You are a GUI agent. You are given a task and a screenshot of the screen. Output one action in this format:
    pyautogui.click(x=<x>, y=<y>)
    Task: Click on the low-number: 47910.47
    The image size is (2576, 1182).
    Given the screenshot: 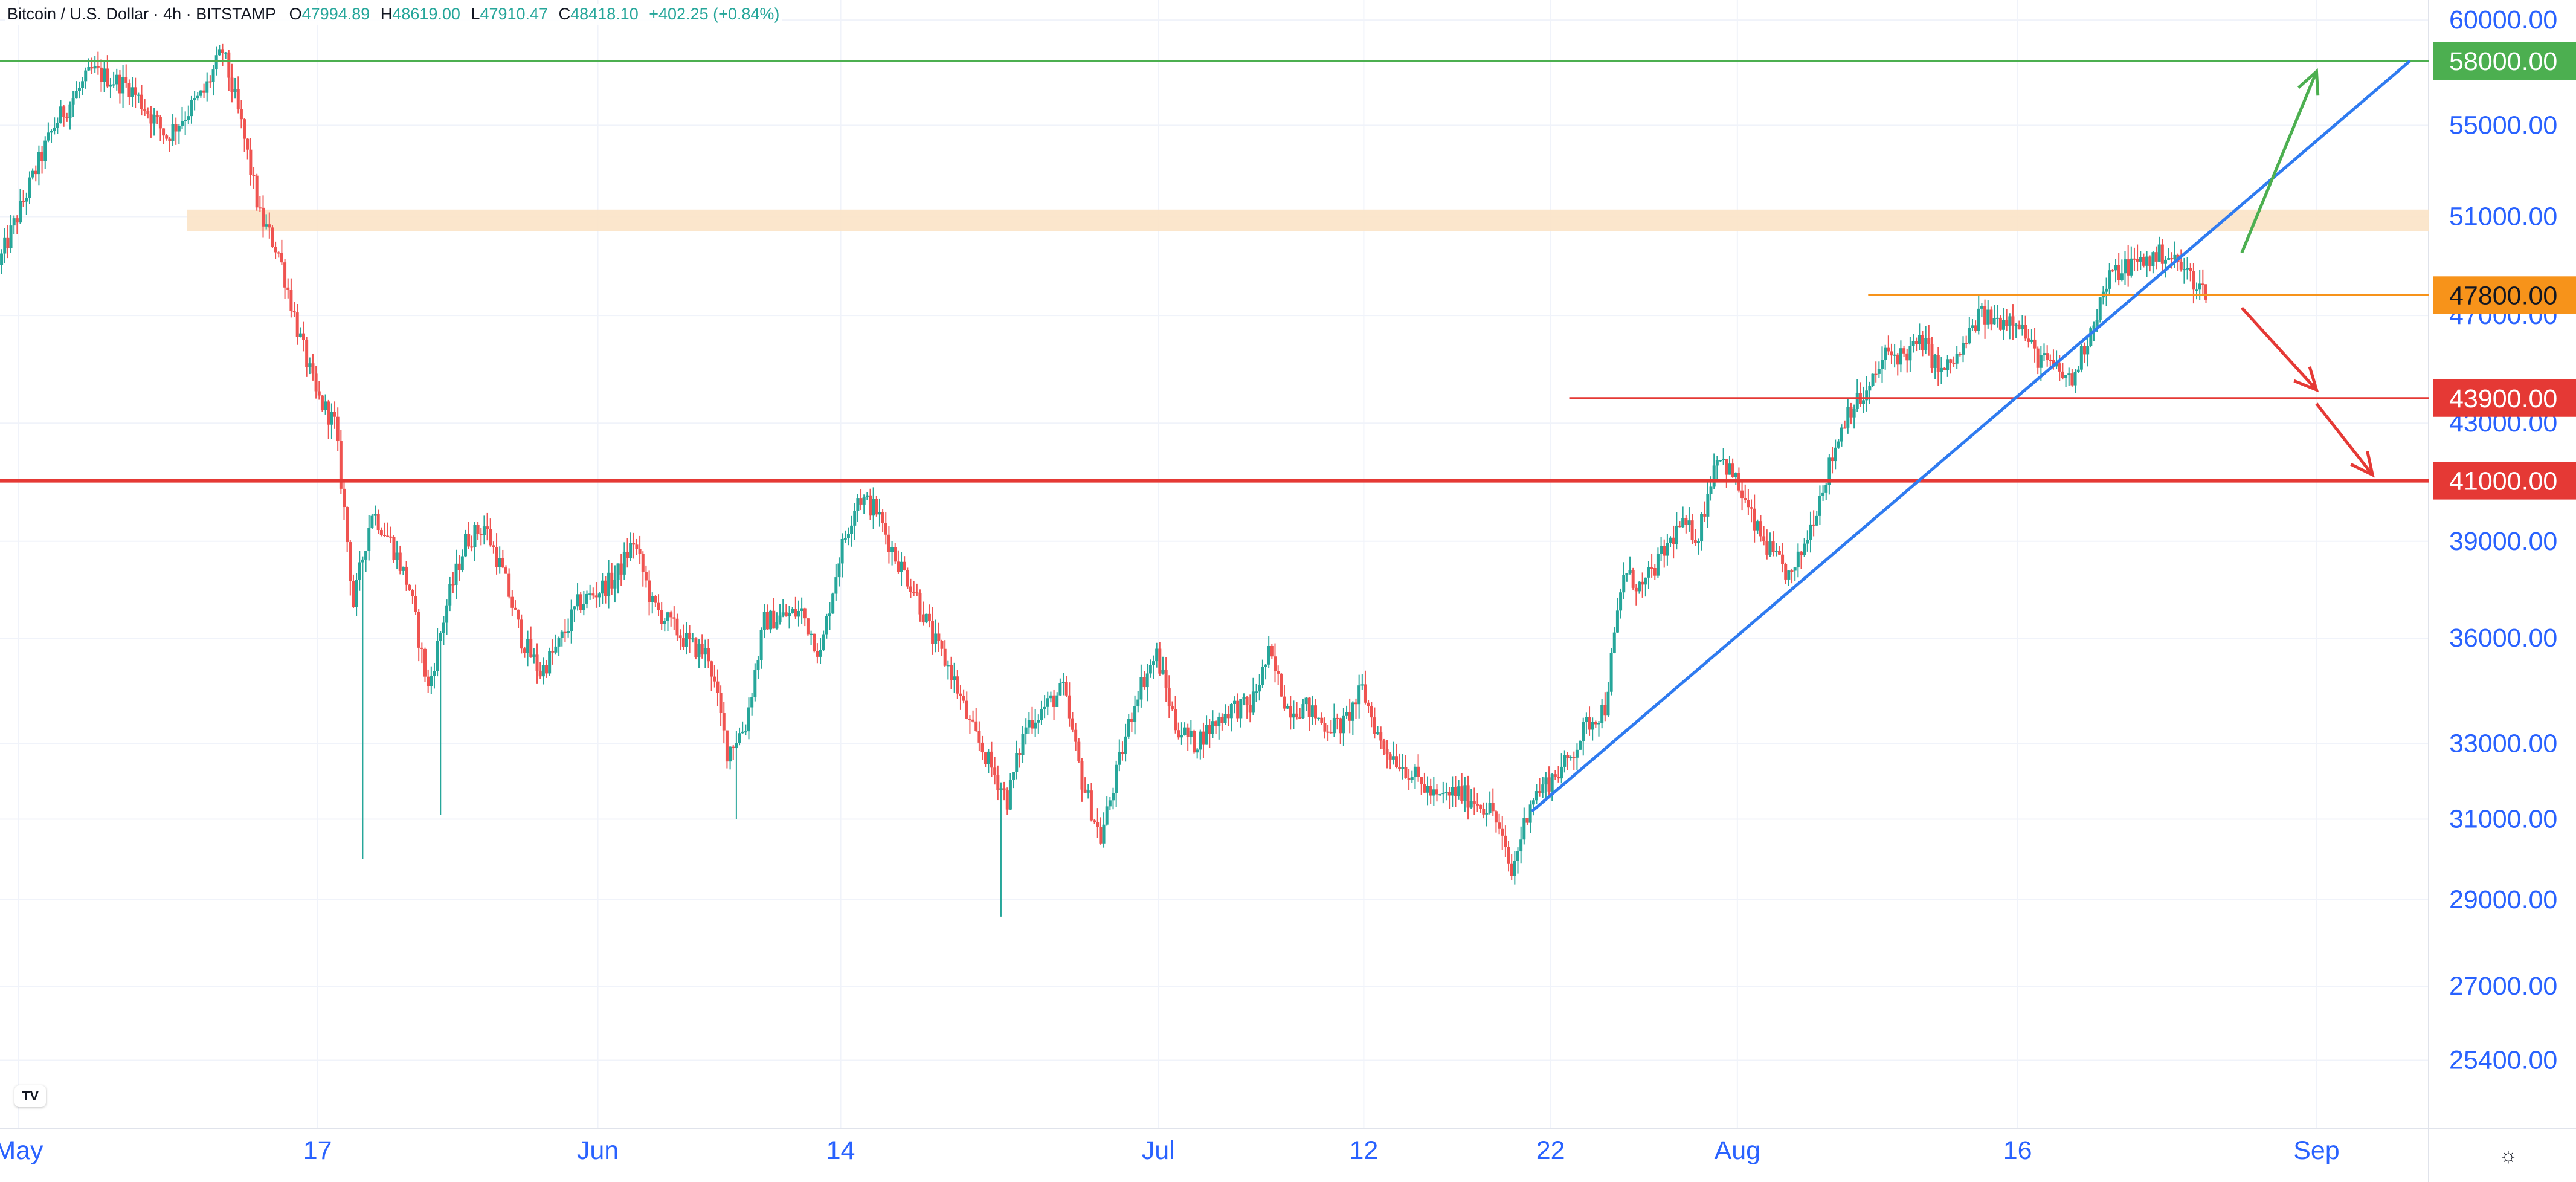 What is the action you would take?
    pyautogui.click(x=515, y=14)
    